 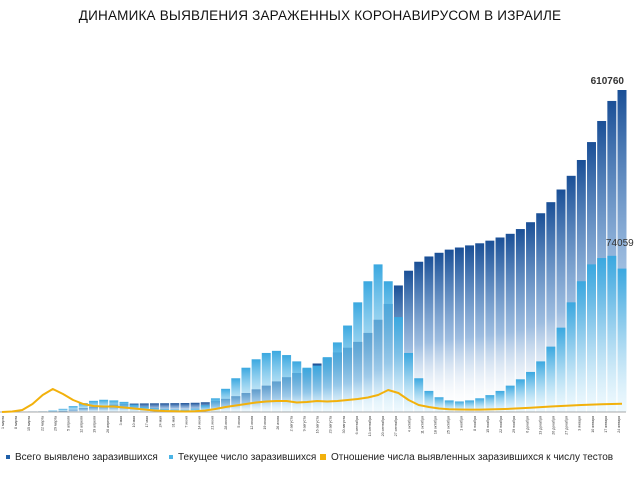 What do you see at coordinates (278, 423) in the screenshot?
I see `x-tick-label: 26 июля` at bounding box center [278, 423].